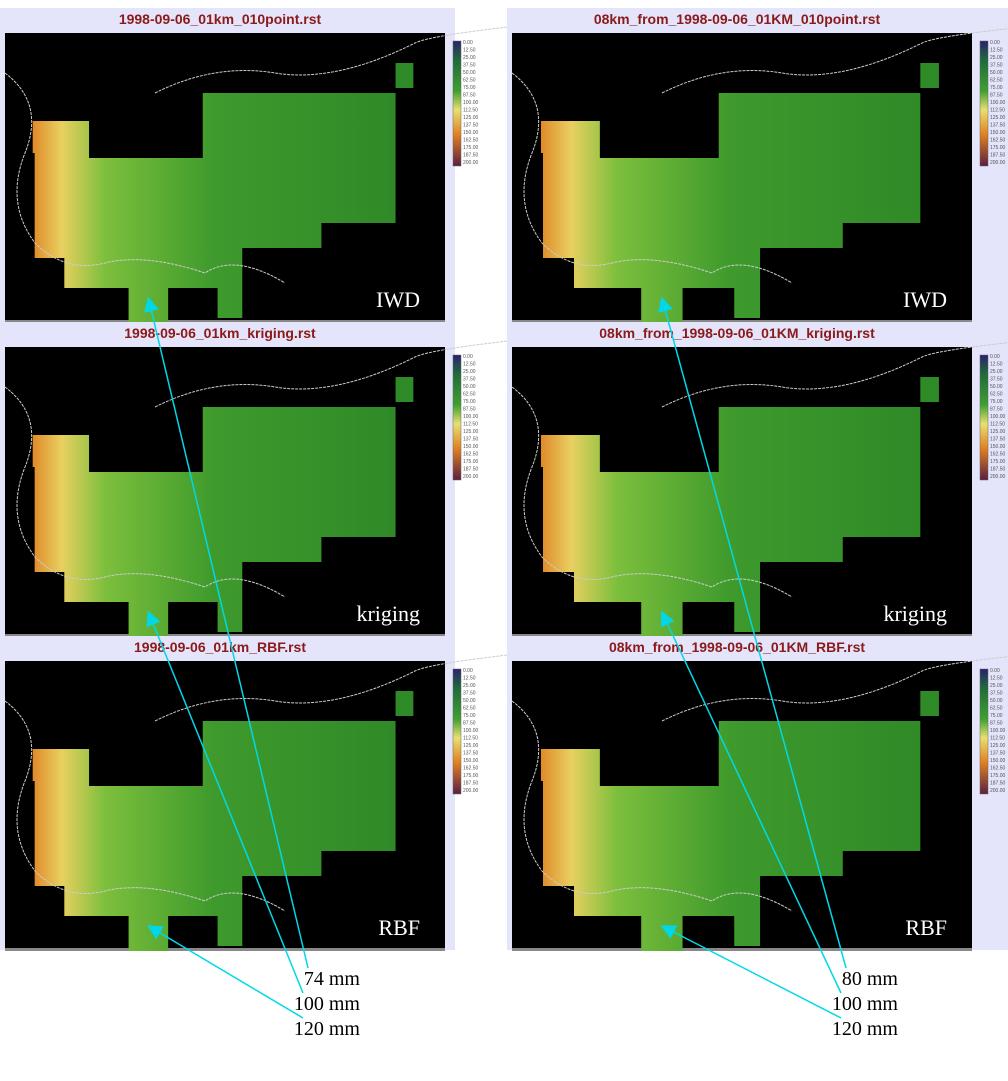 The height and width of the screenshot is (1081, 1008). Describe the element at coordinates (220, 647) in the screenshot. I see `panel-title: 1998-09-06_01km_RBF.rst` at that location.